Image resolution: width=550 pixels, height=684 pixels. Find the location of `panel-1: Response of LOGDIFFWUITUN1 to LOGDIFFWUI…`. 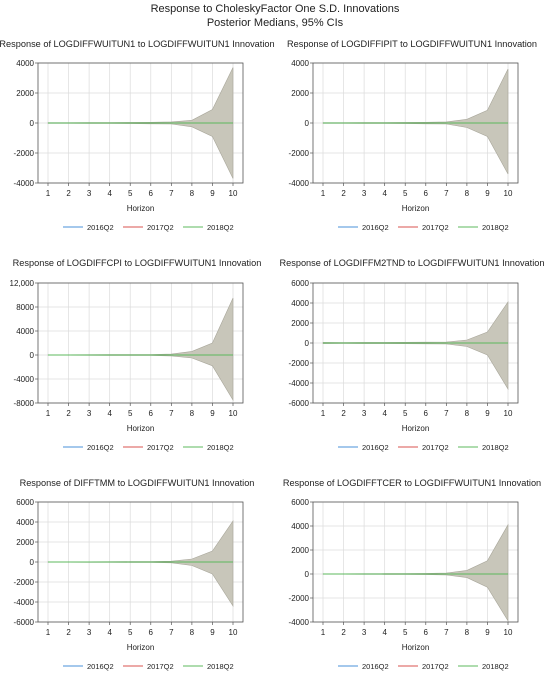

panel-1: Response of LOGDIFFWUITUN1 to LOGDIFFWUI… is located at coordinates (137, 135).